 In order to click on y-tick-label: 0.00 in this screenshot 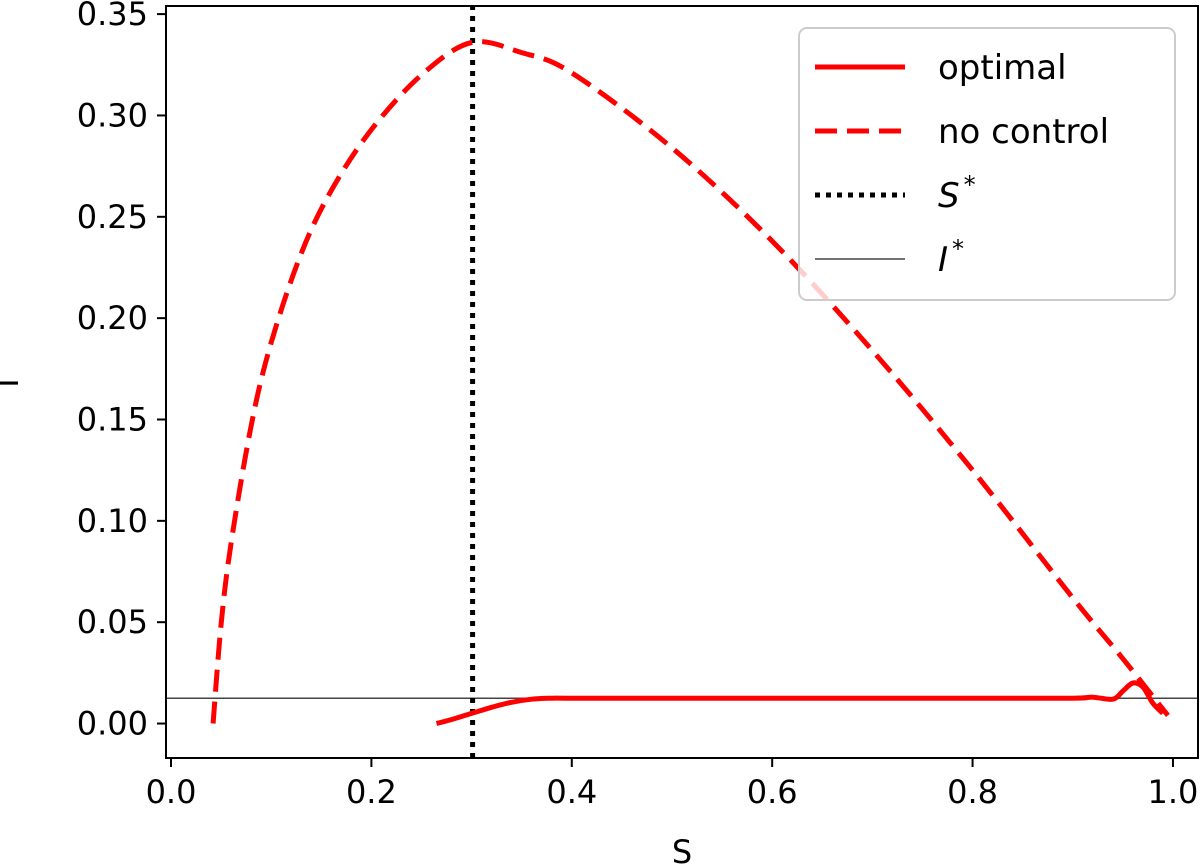, I will do `click(112, 724)`.